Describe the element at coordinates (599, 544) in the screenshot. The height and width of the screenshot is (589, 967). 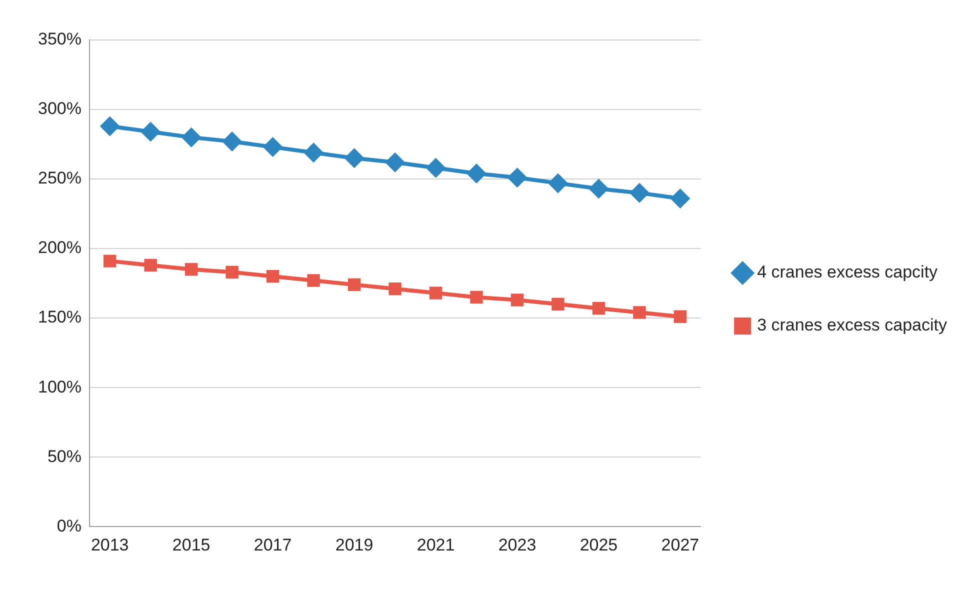
I see `x-tick-label: 2025` at that location.